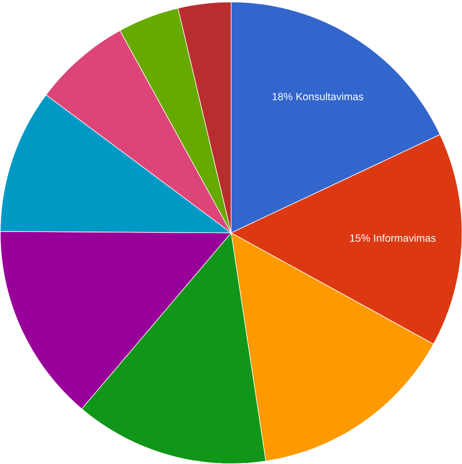  Describe the element at coordinates (405, 238) in the screenshot. I see `slice-label: Informavimas` at that location.